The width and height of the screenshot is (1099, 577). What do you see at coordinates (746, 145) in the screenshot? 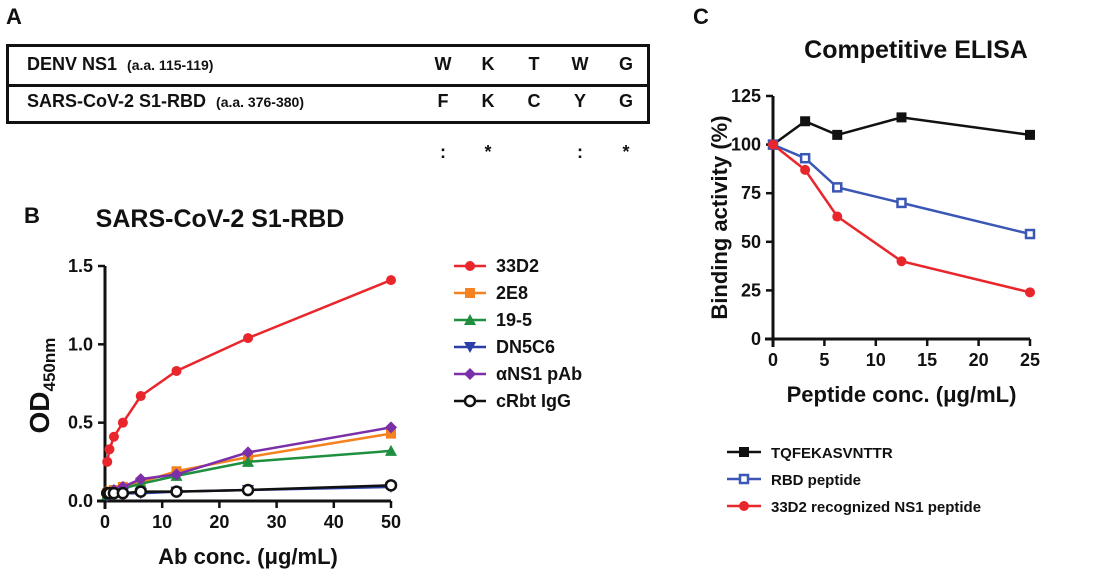
I see `y-tick-label: 100` at bounding box center [746, 145].